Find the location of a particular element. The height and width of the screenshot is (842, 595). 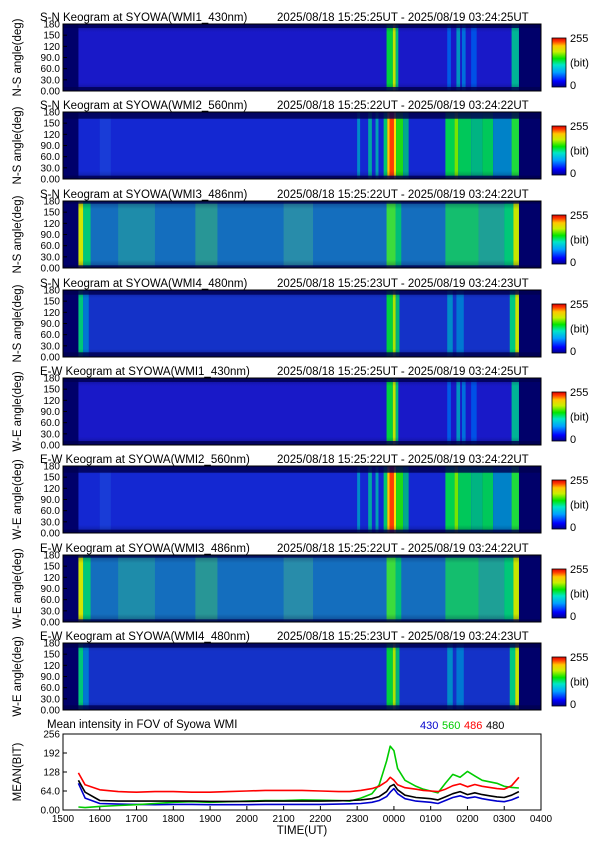

chart-xtick-label: 1600 is located at coordinates (100, 819).